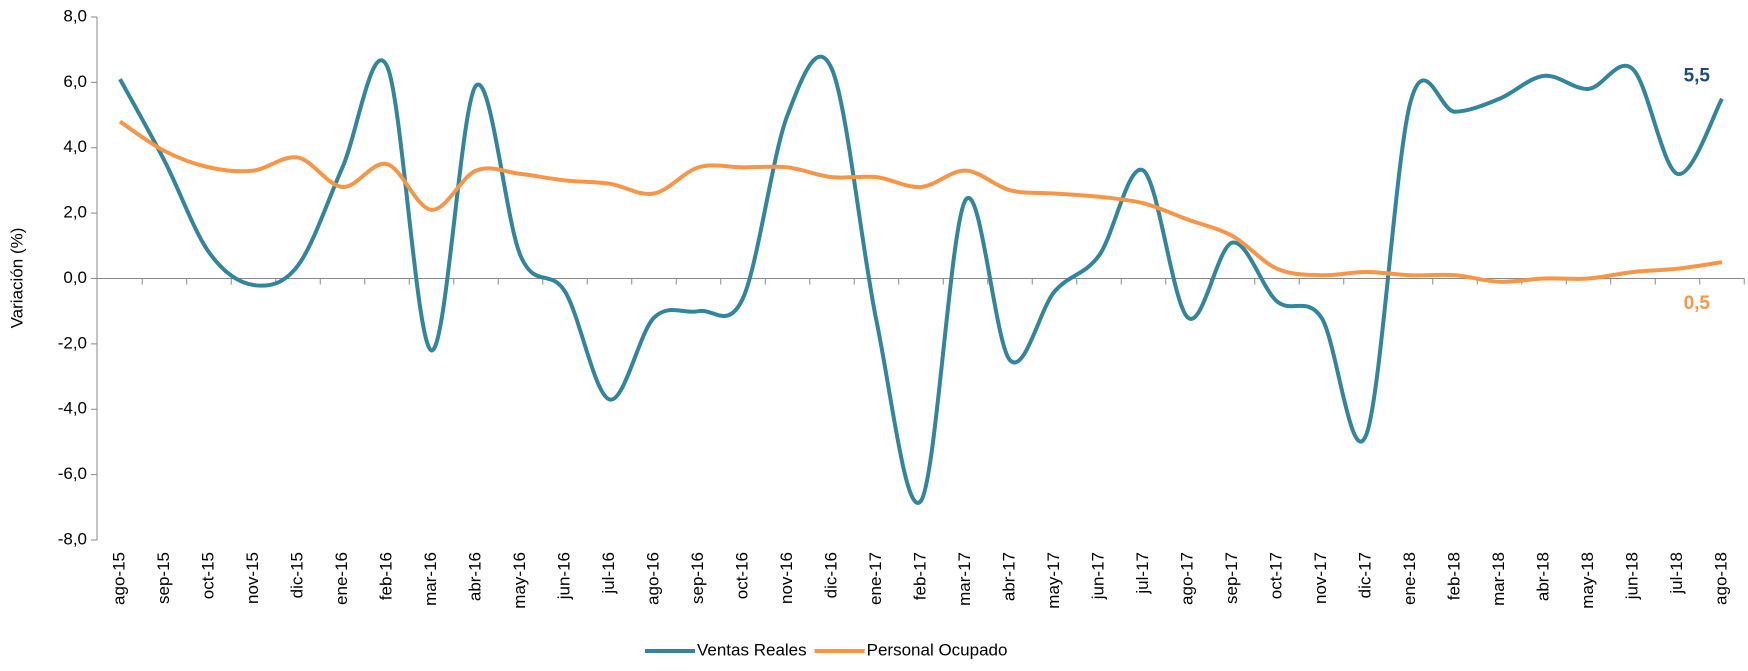 The height and width of the screenshot is (671, 1748). Describe the element at coordinates (1697, 76) in the screenshot. I see `data-label: 5,5` at that location.